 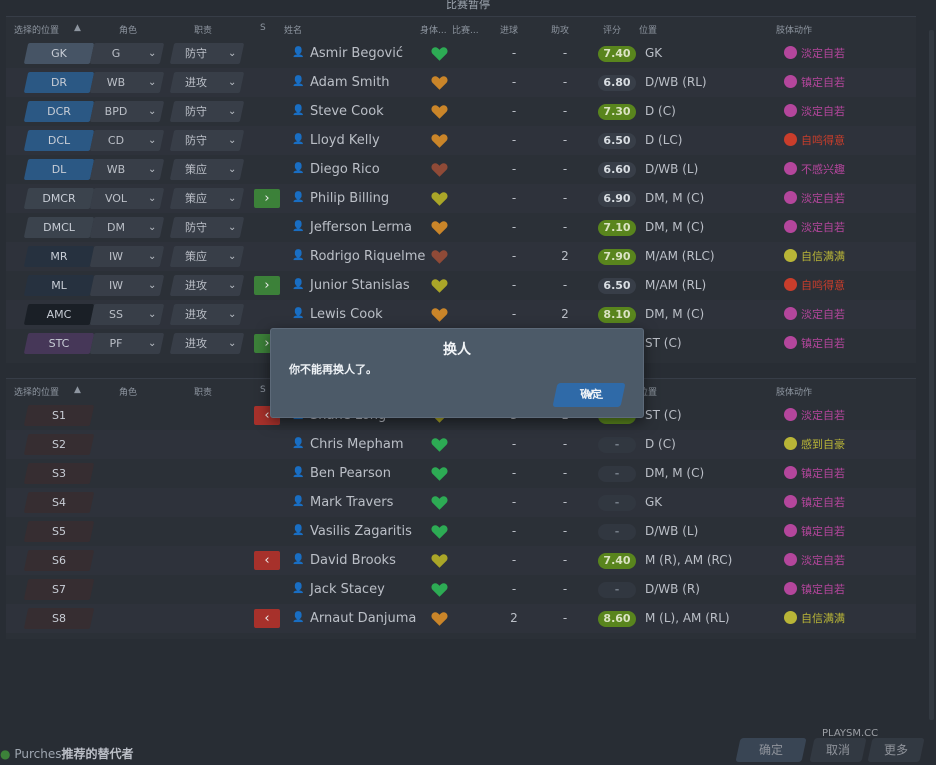 I want to click on rating-badge: 6.60, so click(x=617, y=170).